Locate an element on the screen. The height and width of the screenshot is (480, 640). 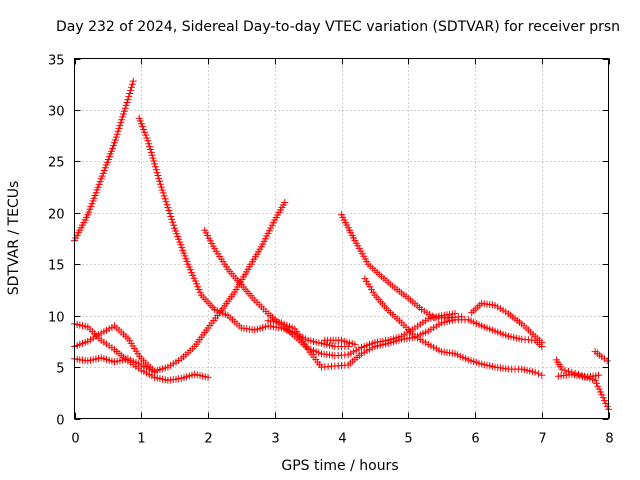
x-tick-label: 1 is located at coordinates (141, 439).